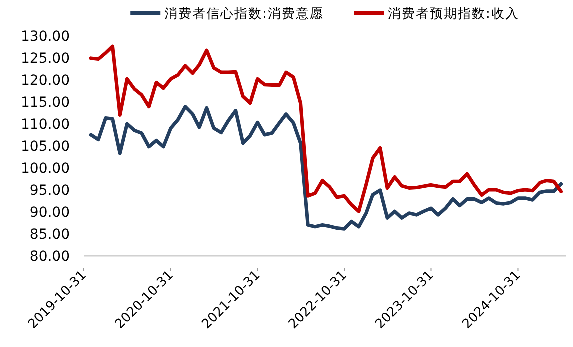  I want to click on y-tick-label: 125.00, so click(45, 59).